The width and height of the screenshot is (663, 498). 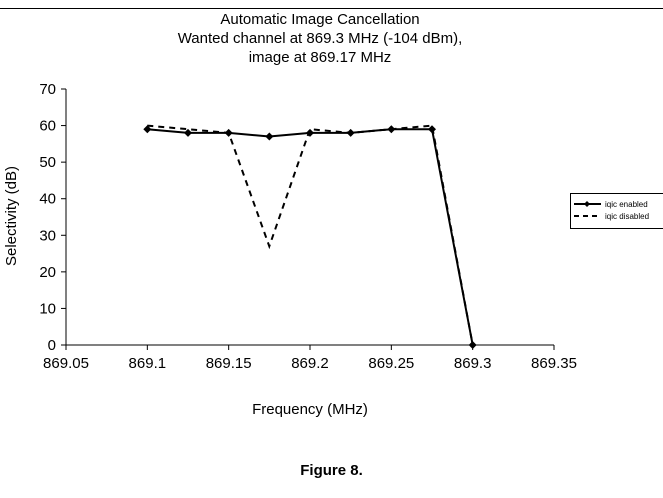 I want to click on legend-marker, so click(x=587, y=204).